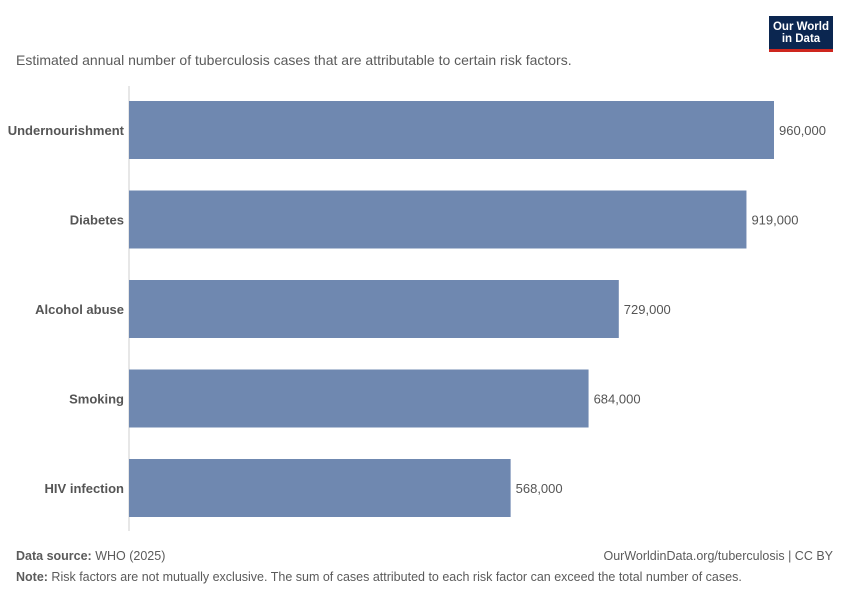 Image resolution: width=850 pixels, height=600 pixels. What do you see at coordinates (32, 577) in the screenshot?
I see `note-label: Note:` at bounding box center [32, 577].